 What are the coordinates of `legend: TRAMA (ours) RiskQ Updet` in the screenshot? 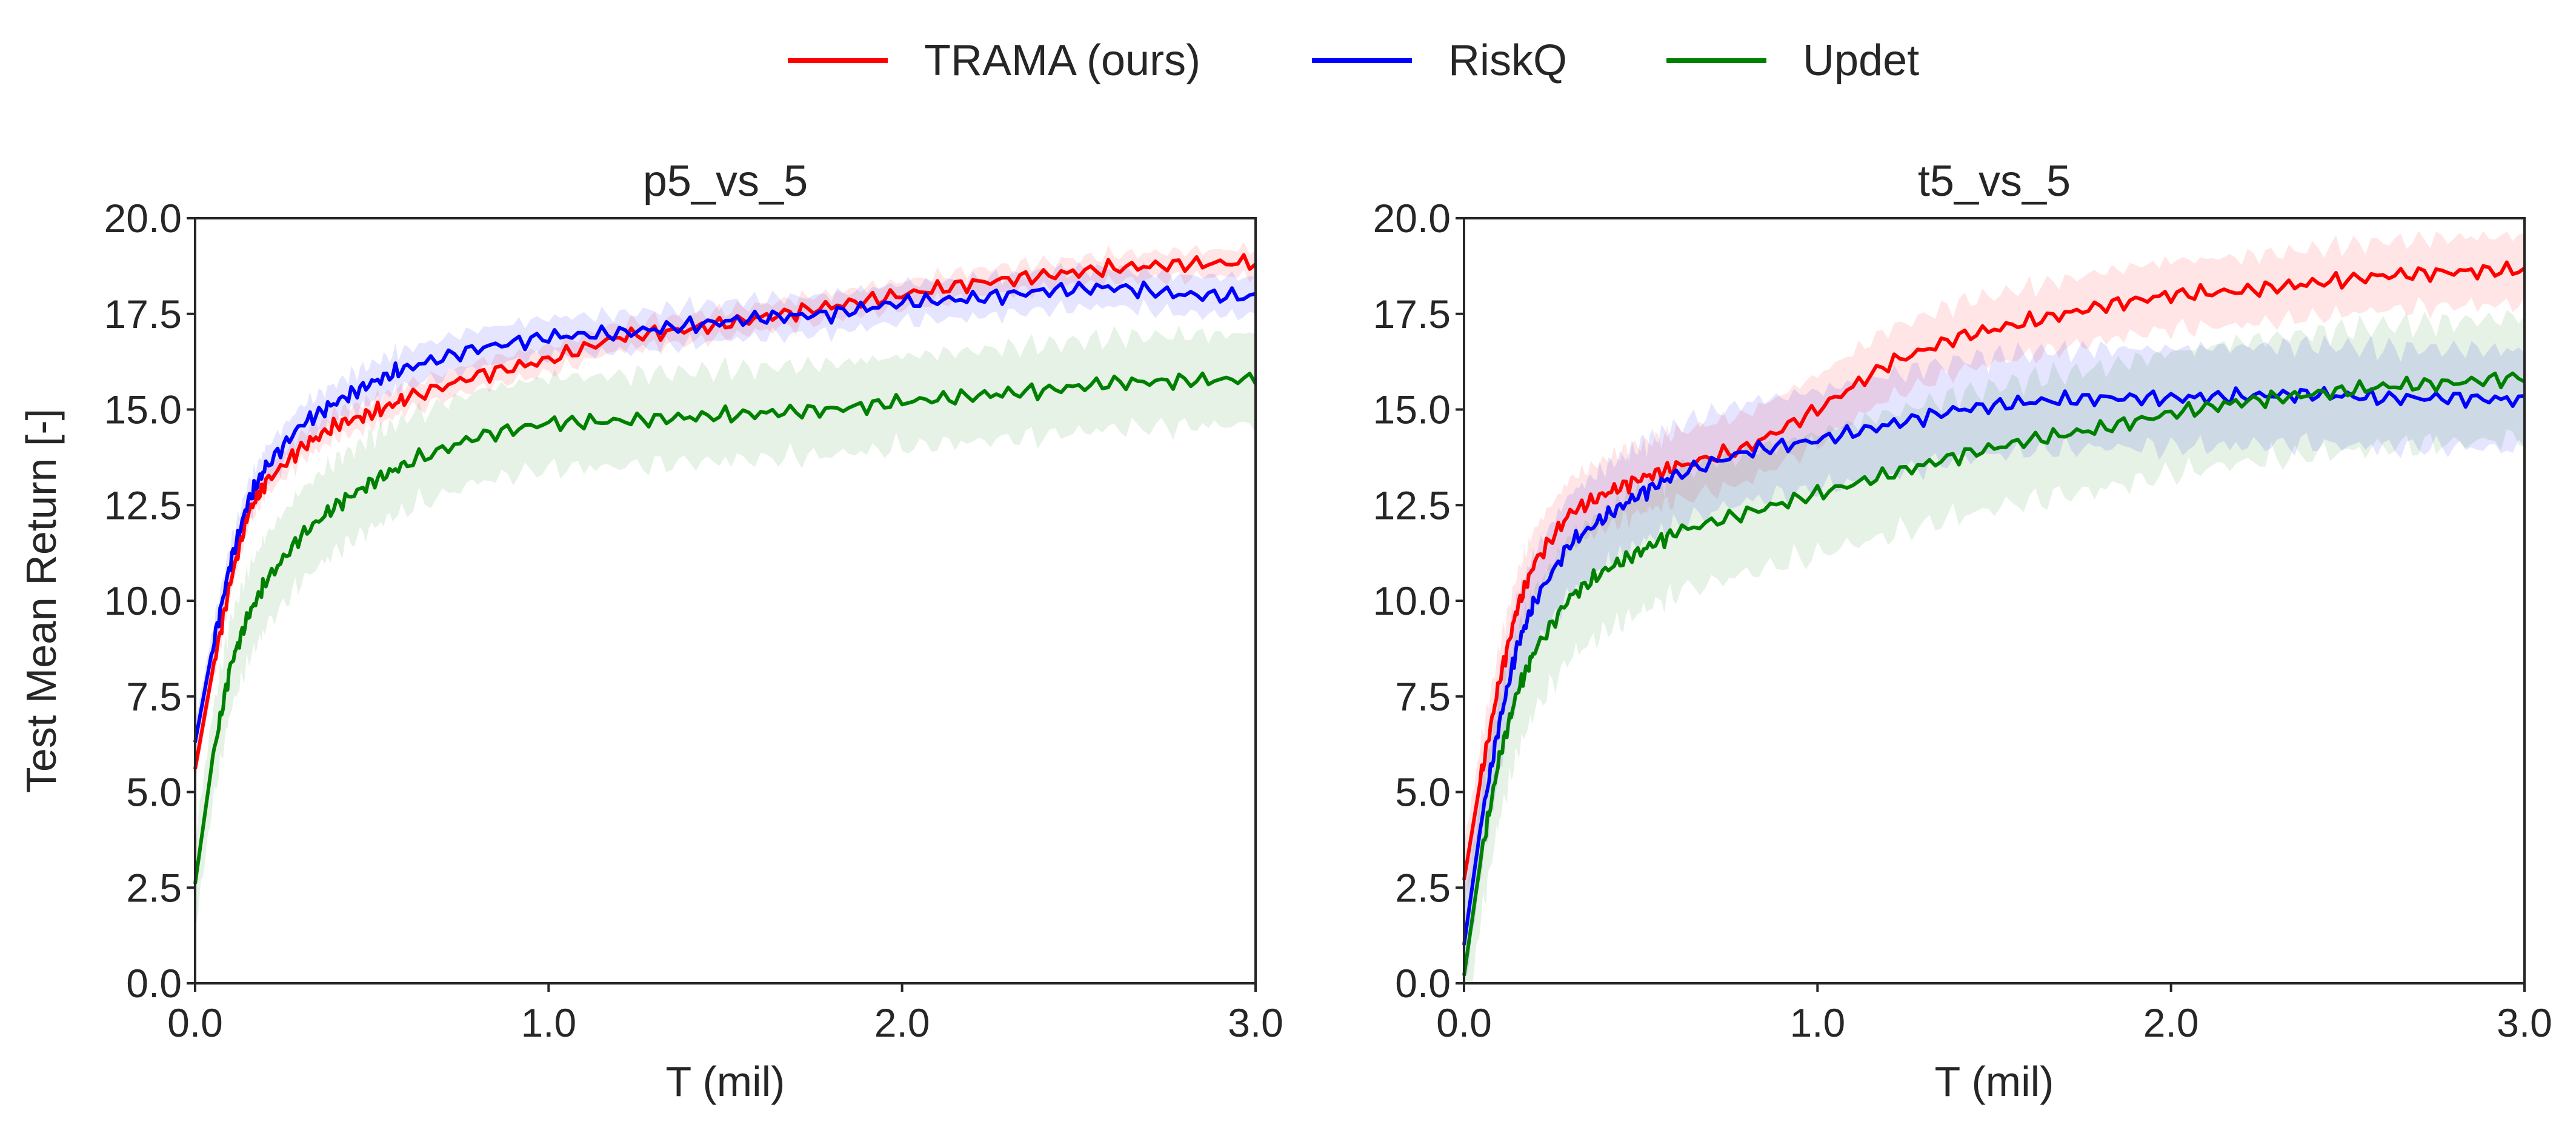 It's located at (1353, 60).